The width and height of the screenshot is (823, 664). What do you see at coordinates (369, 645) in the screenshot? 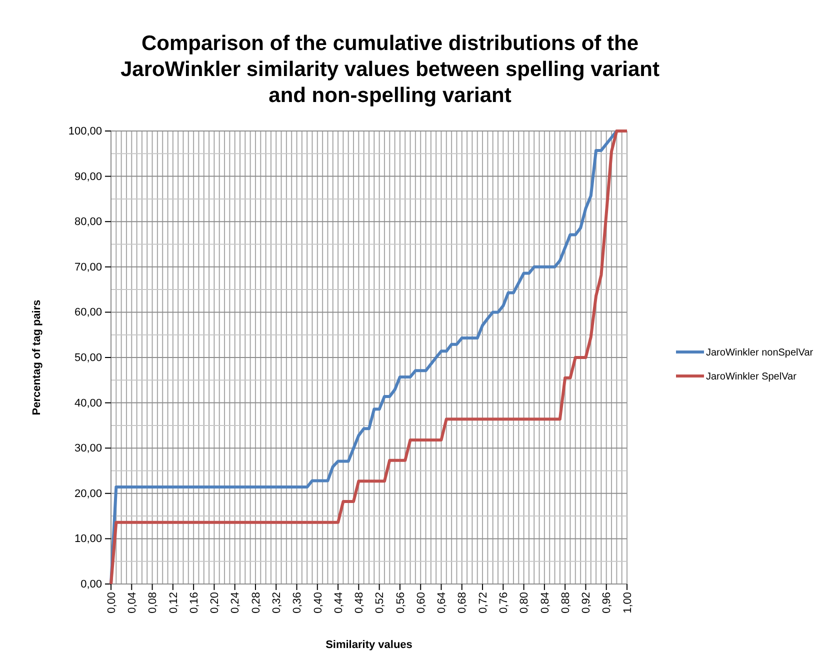
I see `x-axis-title: Similarity values` at bounding box center [369, 645].